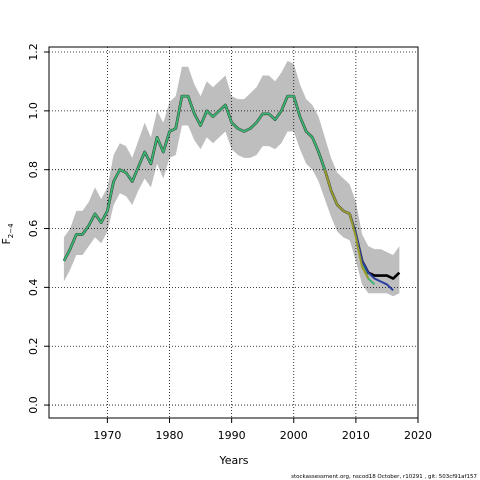  What do you see at coordinates (33, 111) in the screenshot?
I see `y-tick-label: 1.0` at bounding box center [33, 111].